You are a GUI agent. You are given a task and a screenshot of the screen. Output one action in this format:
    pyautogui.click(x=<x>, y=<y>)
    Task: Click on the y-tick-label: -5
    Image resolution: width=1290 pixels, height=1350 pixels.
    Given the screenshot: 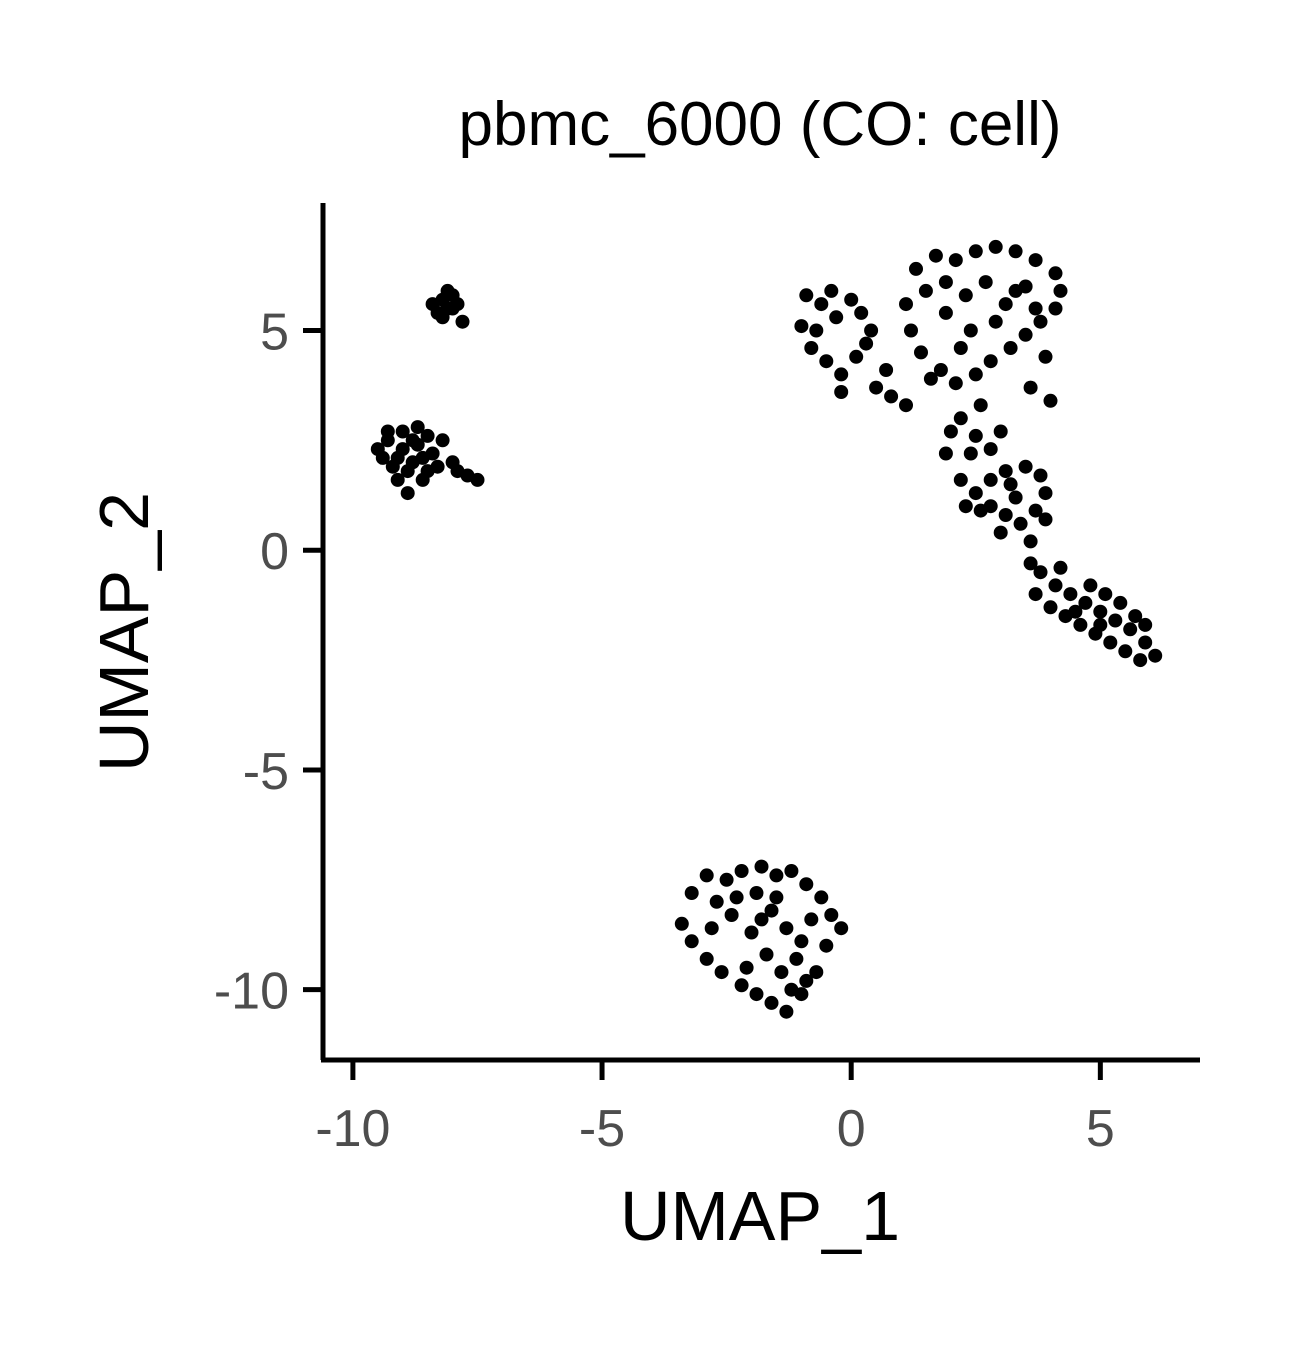 What is the action you would take?
    pyautogui.click(x=266, y=772)
    